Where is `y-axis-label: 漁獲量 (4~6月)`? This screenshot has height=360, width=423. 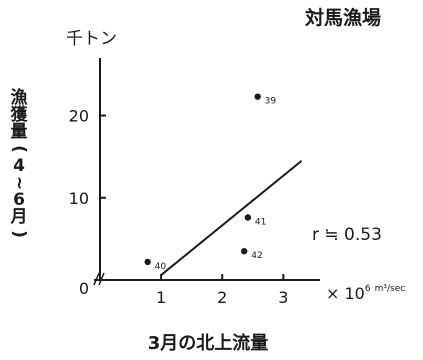 y-axis-label: 漁獲量 (4~6月) is located at coordinates (19, 162).